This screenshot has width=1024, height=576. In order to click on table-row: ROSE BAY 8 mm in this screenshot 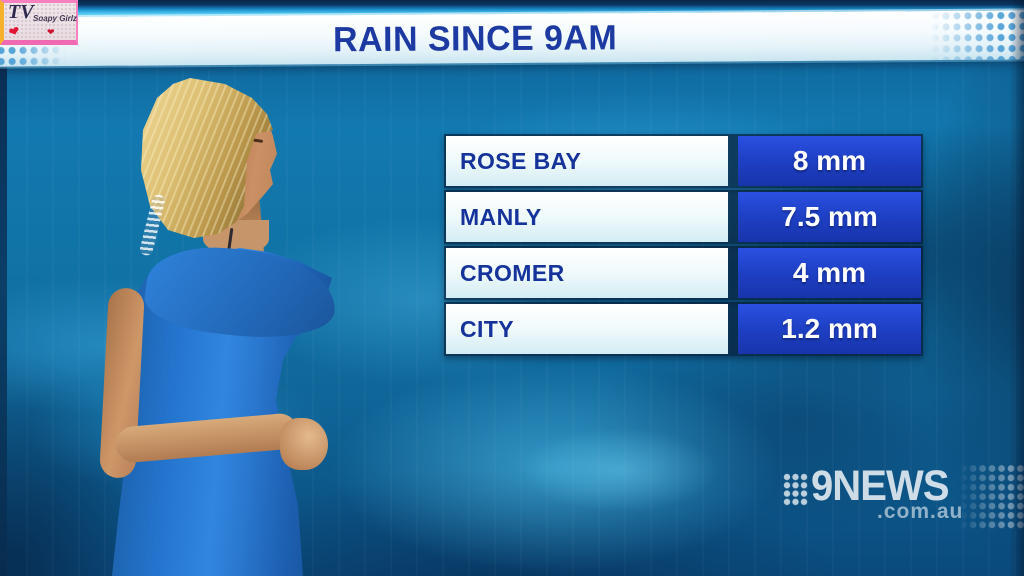, I will do `click(683, 161)`.